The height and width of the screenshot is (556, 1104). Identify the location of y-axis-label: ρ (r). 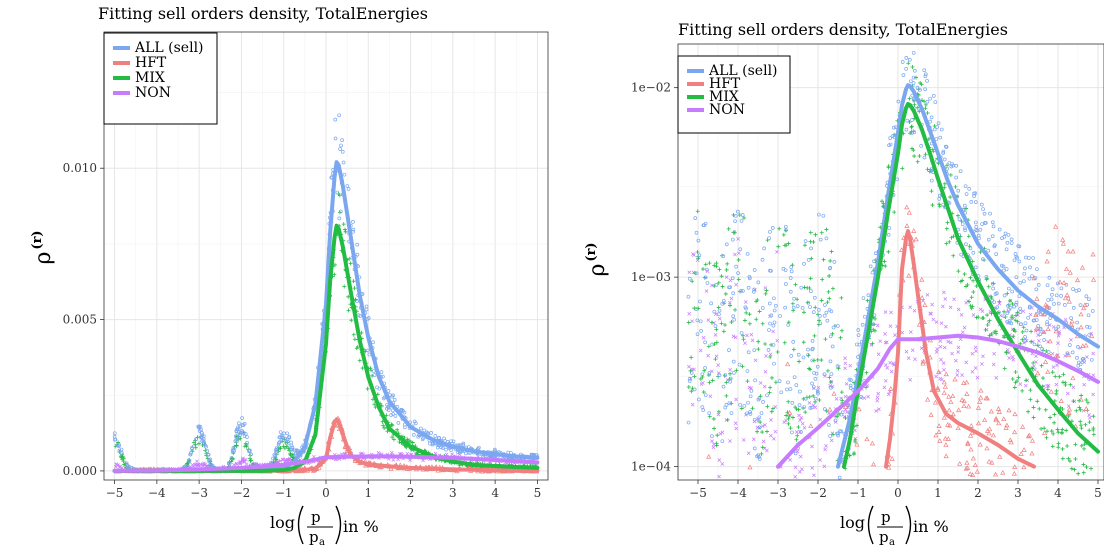
(43, 247).